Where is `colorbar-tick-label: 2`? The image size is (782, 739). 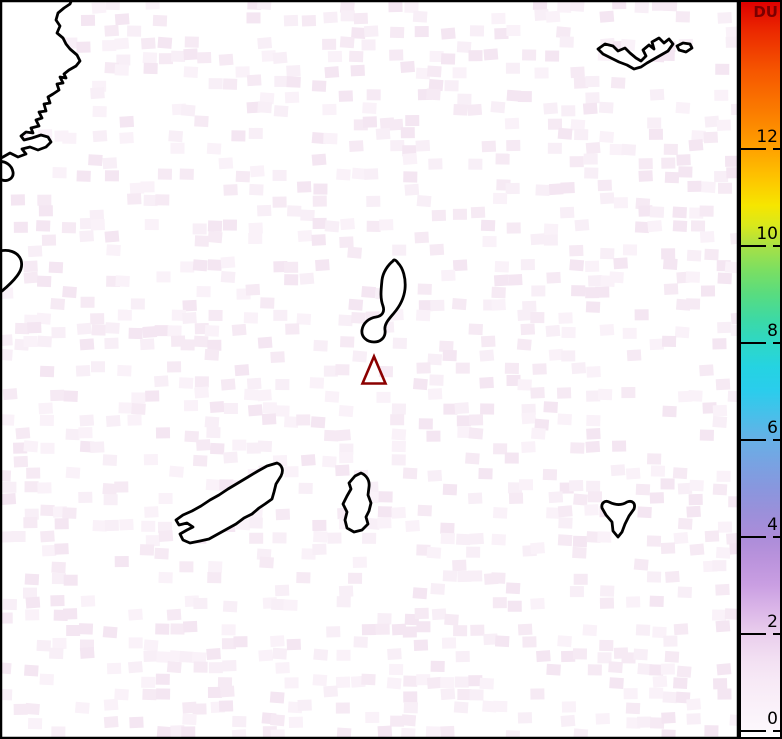
colorbar-tick-label: 2 is located at coordinates (772, 622).